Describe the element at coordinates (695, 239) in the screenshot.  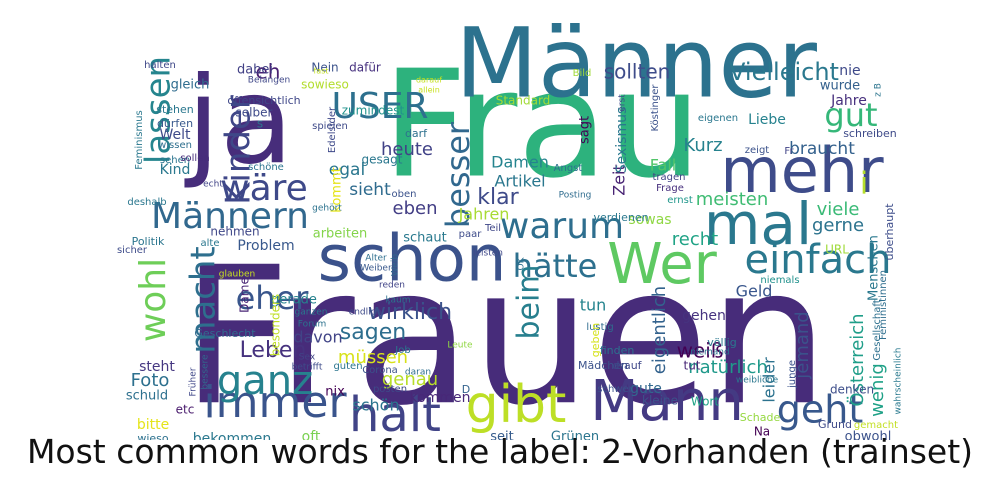
I see `word-recht: recht` at that location.